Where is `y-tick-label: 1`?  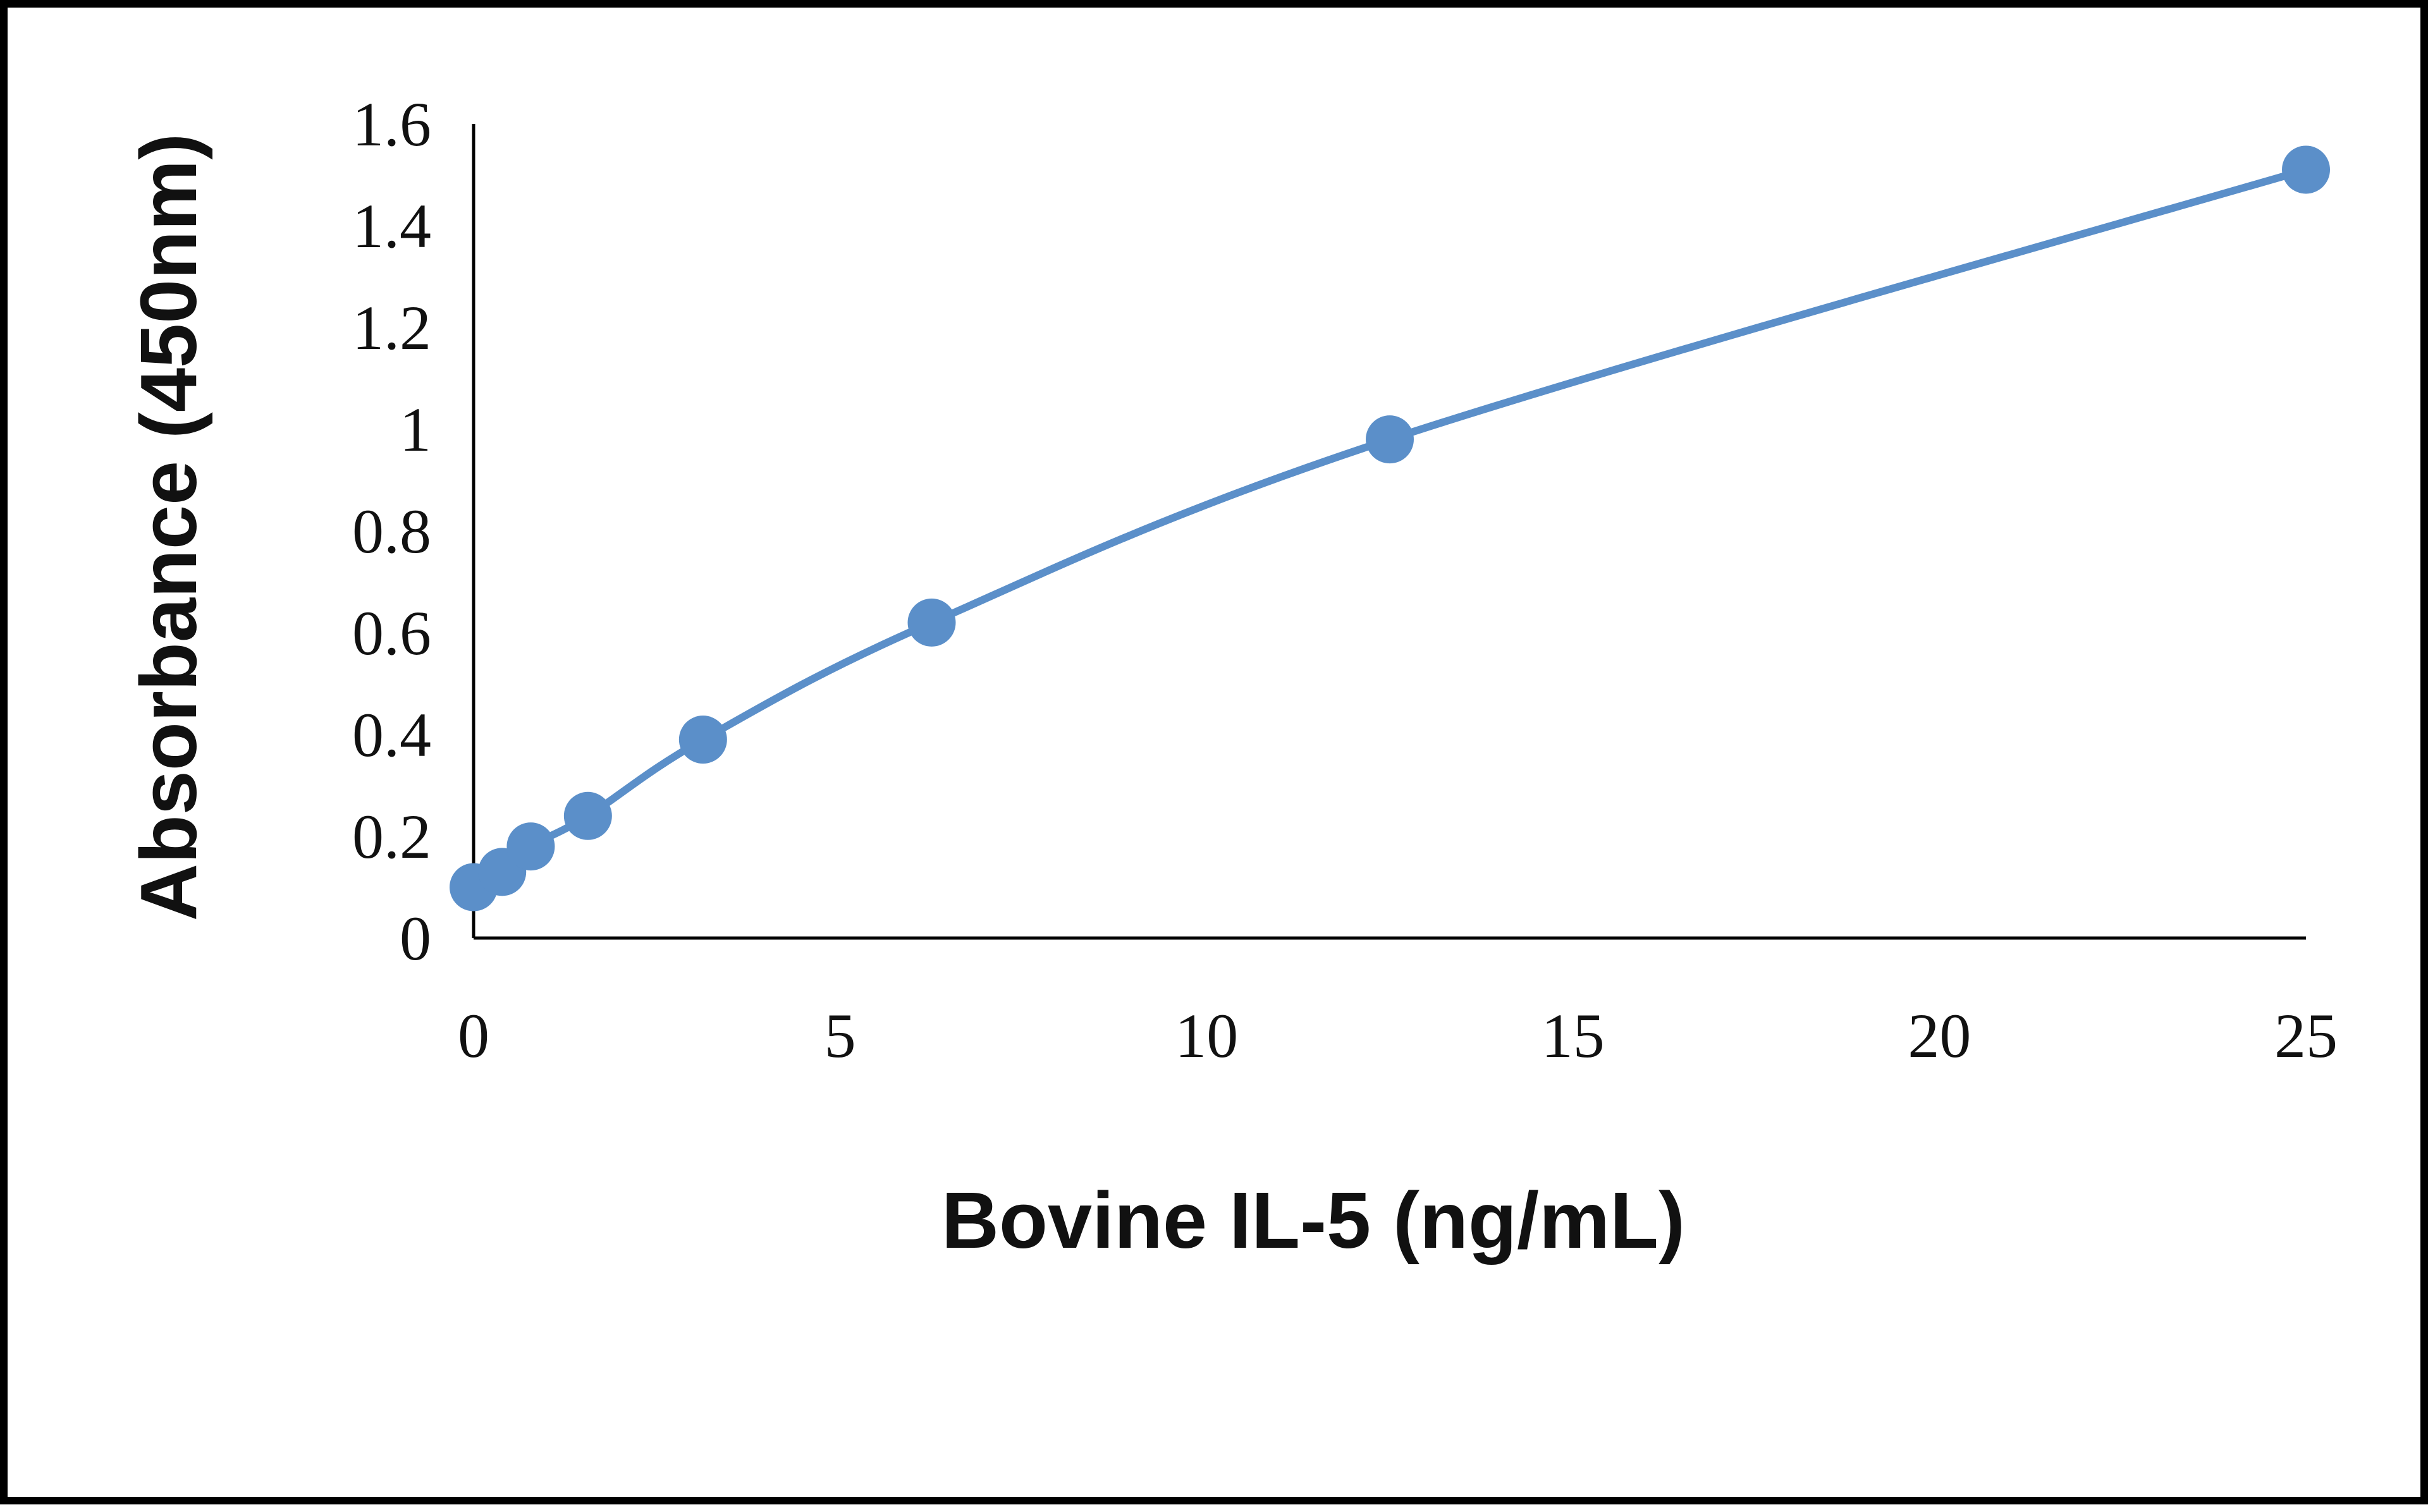 y-tick-label: 1 is located at coordinates (416, 430).